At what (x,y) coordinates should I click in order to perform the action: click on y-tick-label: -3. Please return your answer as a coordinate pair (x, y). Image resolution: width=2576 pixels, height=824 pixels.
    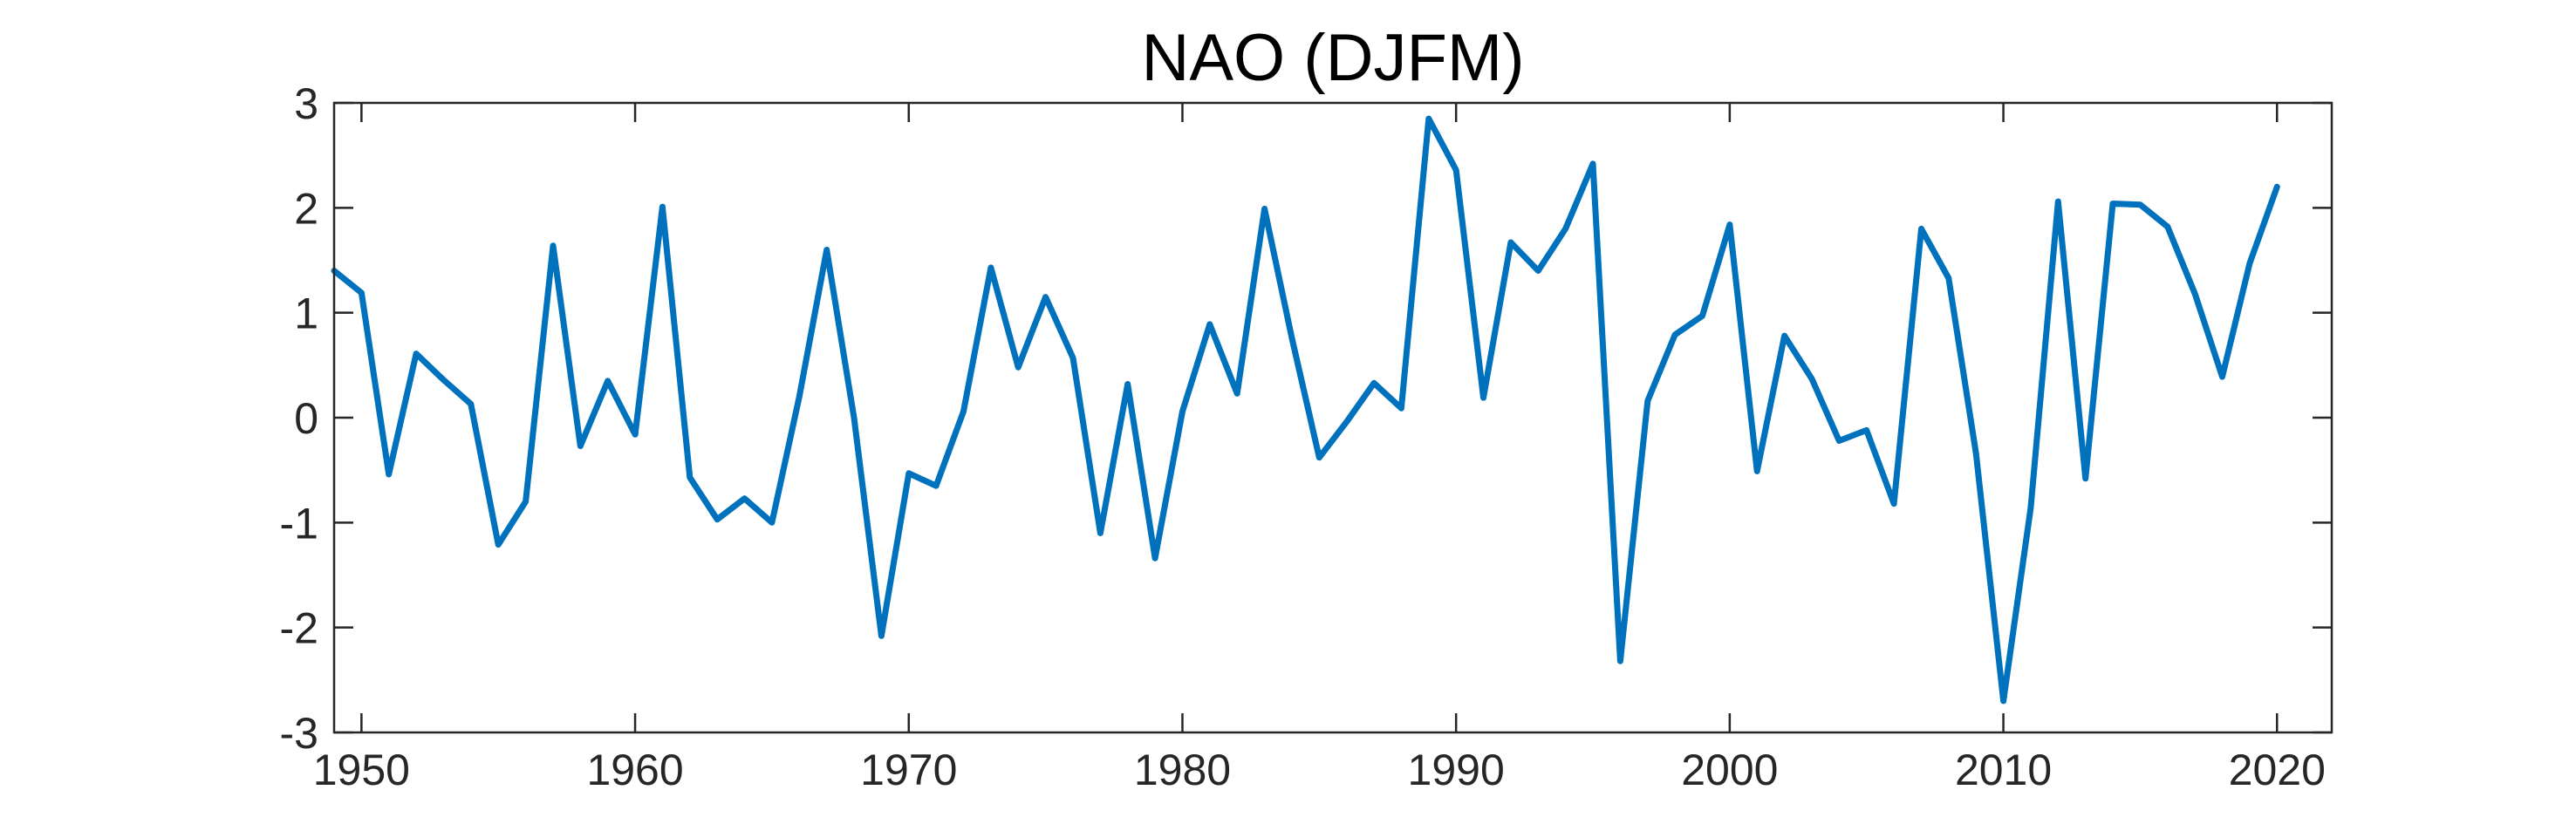
    Looking at the image, I should click on (299, 734).